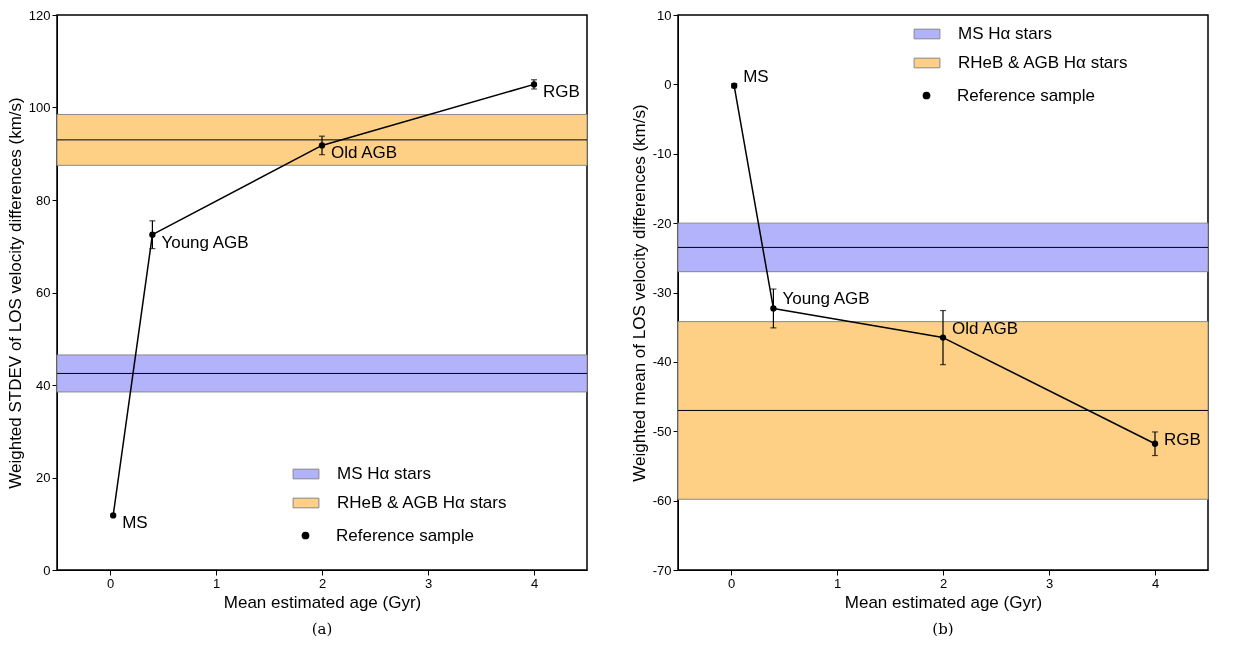 The height and width of the screenshot is (671, 1254). I want to click on text: (a), so click(322, 629).